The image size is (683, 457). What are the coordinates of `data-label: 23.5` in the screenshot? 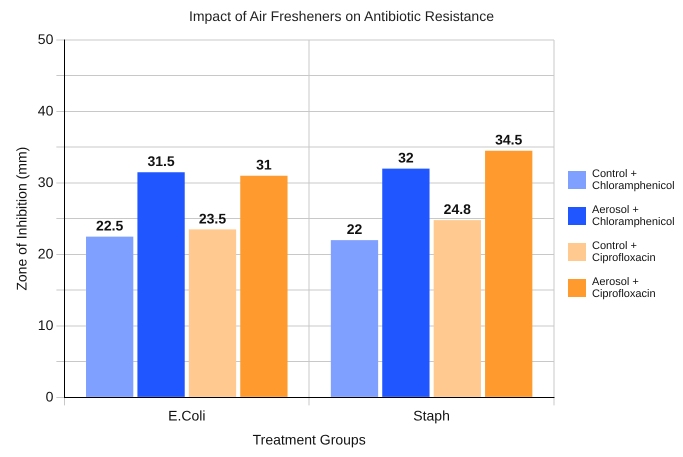 It's located at (212, 218).